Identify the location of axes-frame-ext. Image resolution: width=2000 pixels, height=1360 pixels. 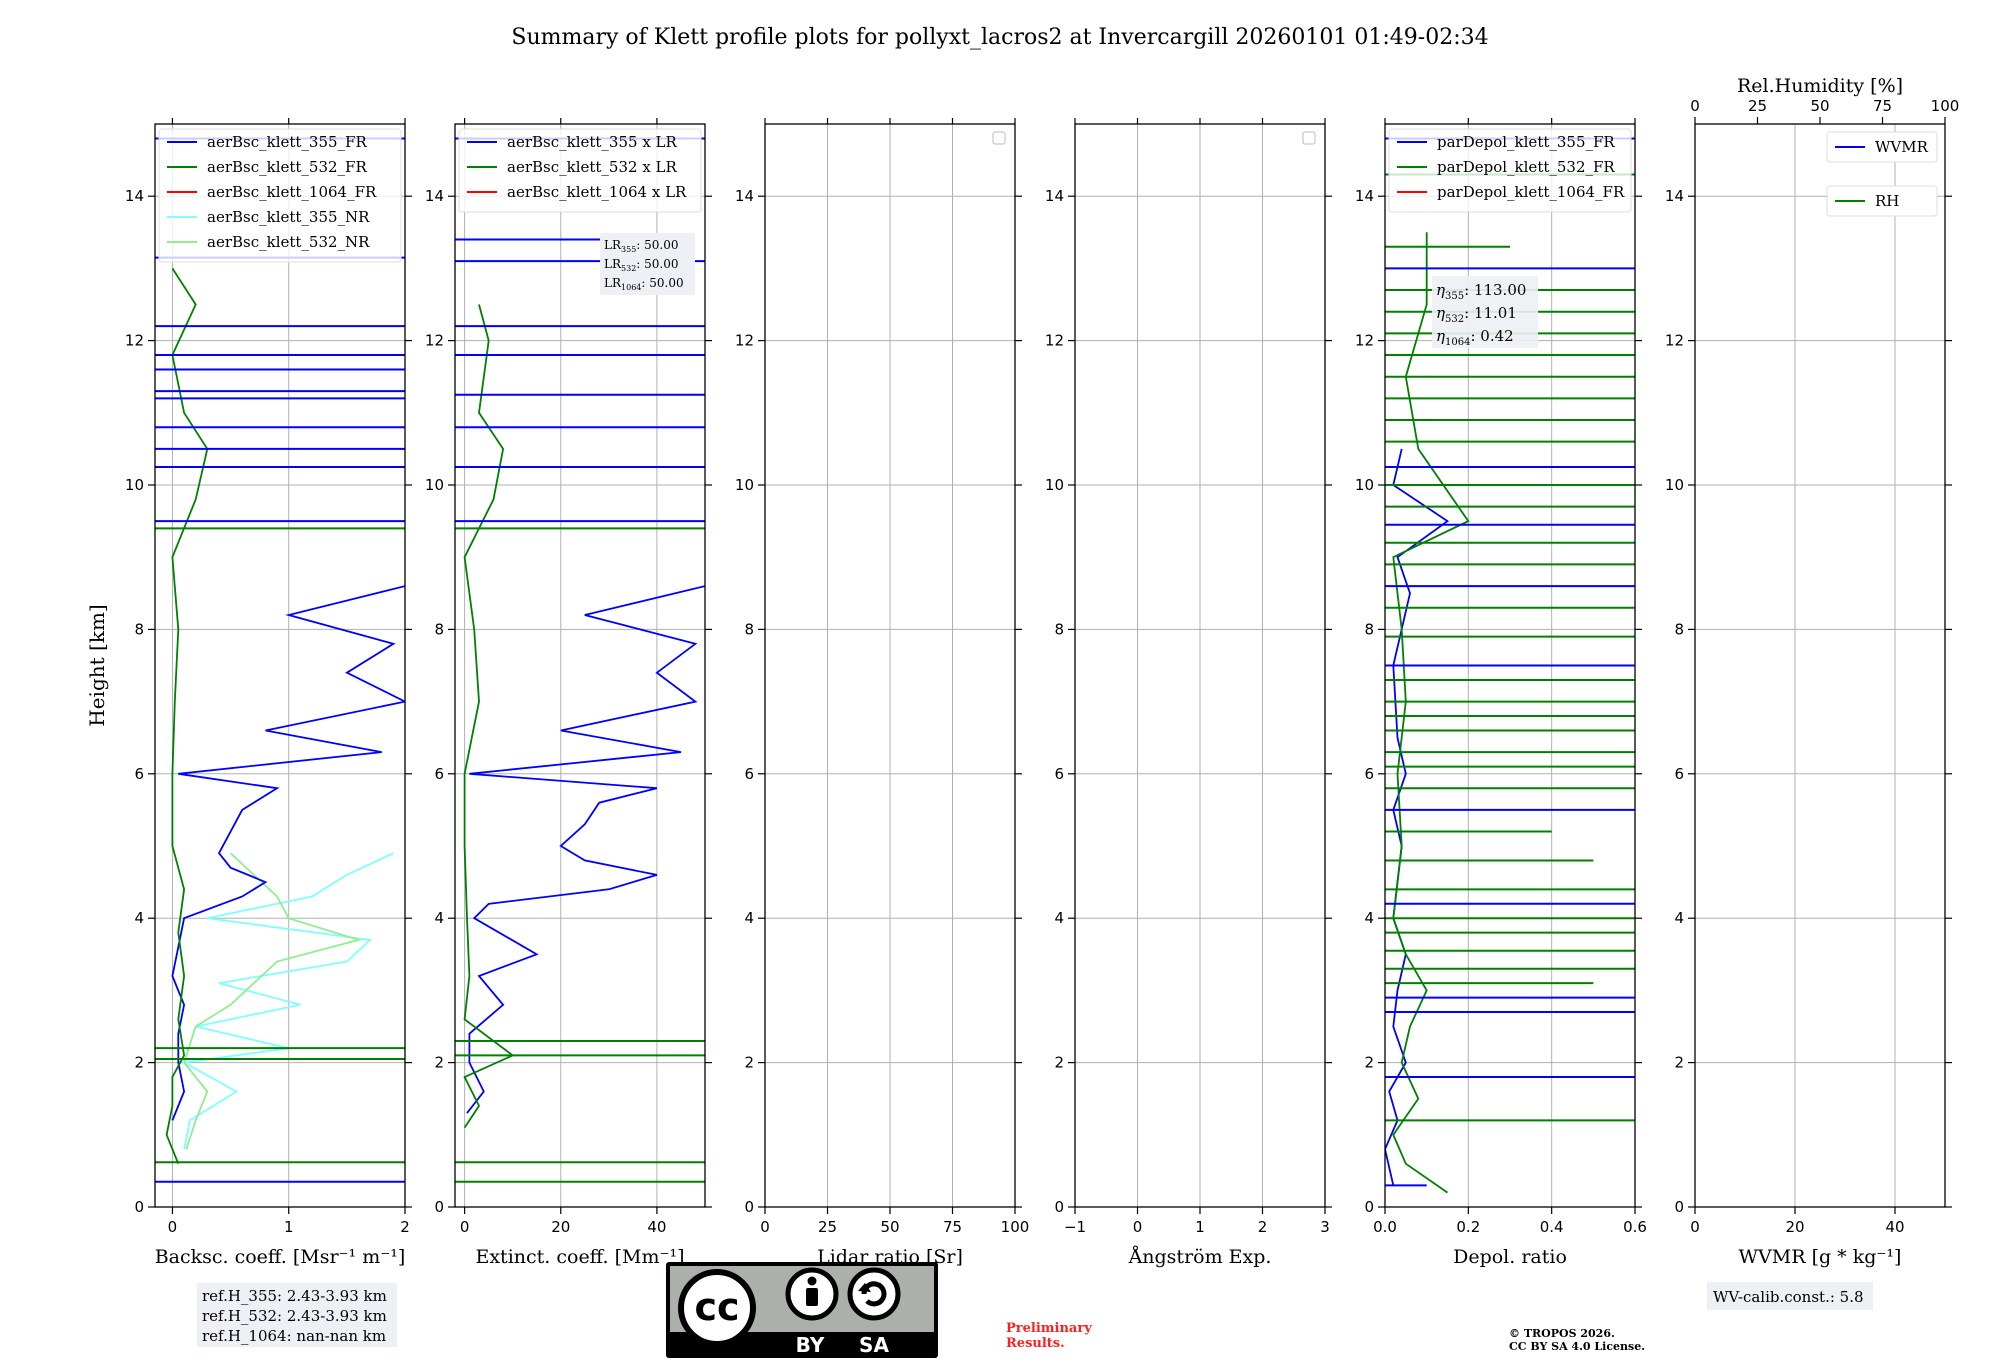
(580, 665).